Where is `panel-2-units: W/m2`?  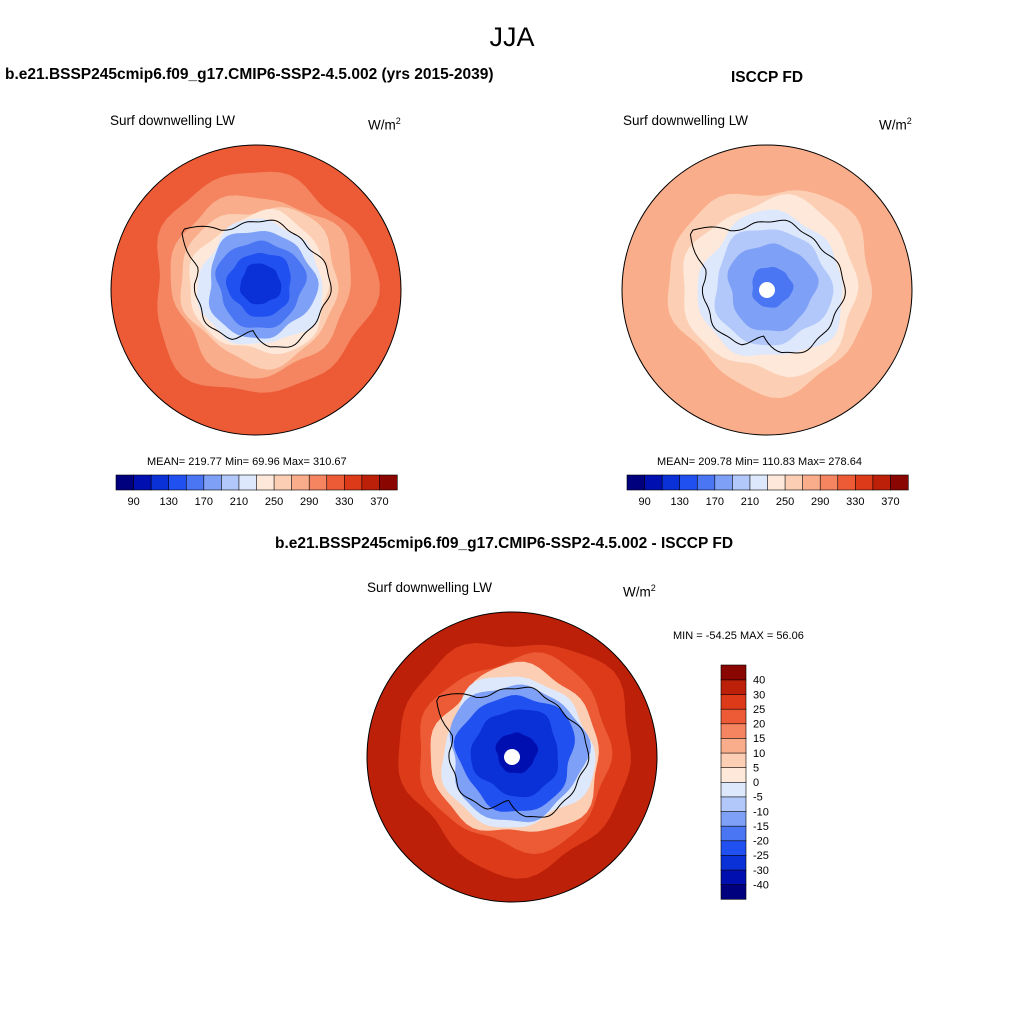 panel-2-units: W/m2 is located at coordinates (895, 124).